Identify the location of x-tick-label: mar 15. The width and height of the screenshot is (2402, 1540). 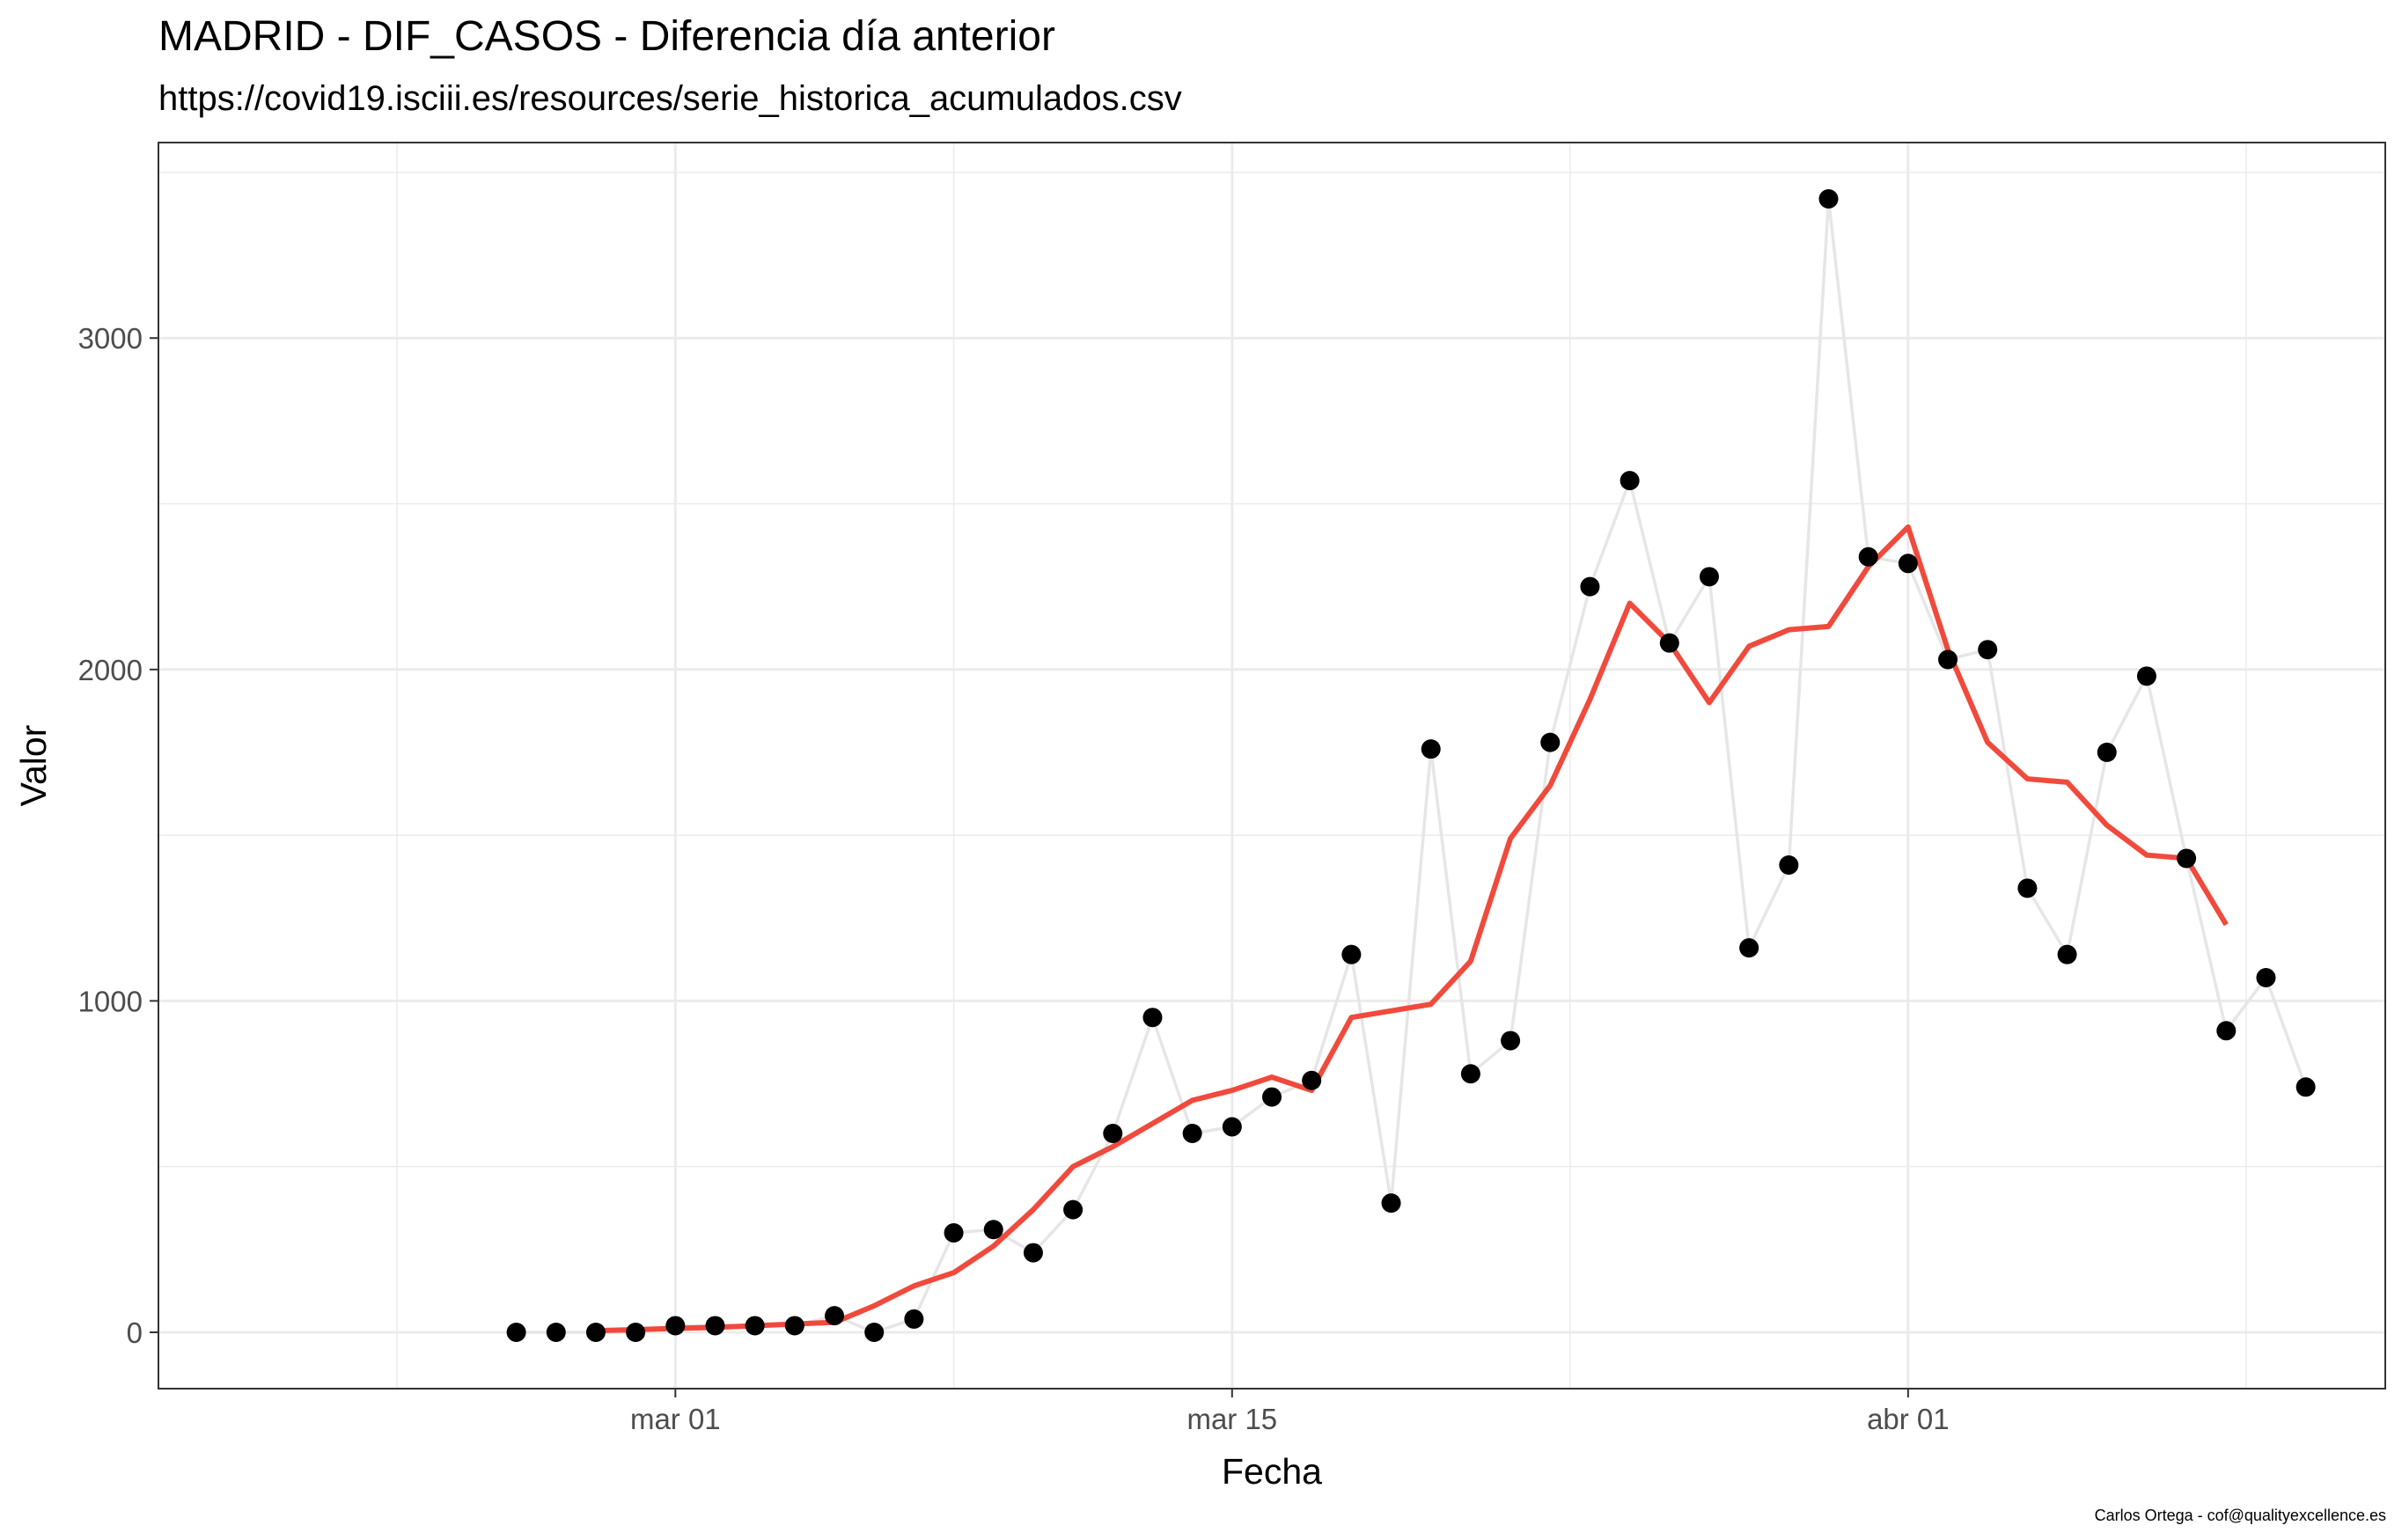
(1231, 1419).